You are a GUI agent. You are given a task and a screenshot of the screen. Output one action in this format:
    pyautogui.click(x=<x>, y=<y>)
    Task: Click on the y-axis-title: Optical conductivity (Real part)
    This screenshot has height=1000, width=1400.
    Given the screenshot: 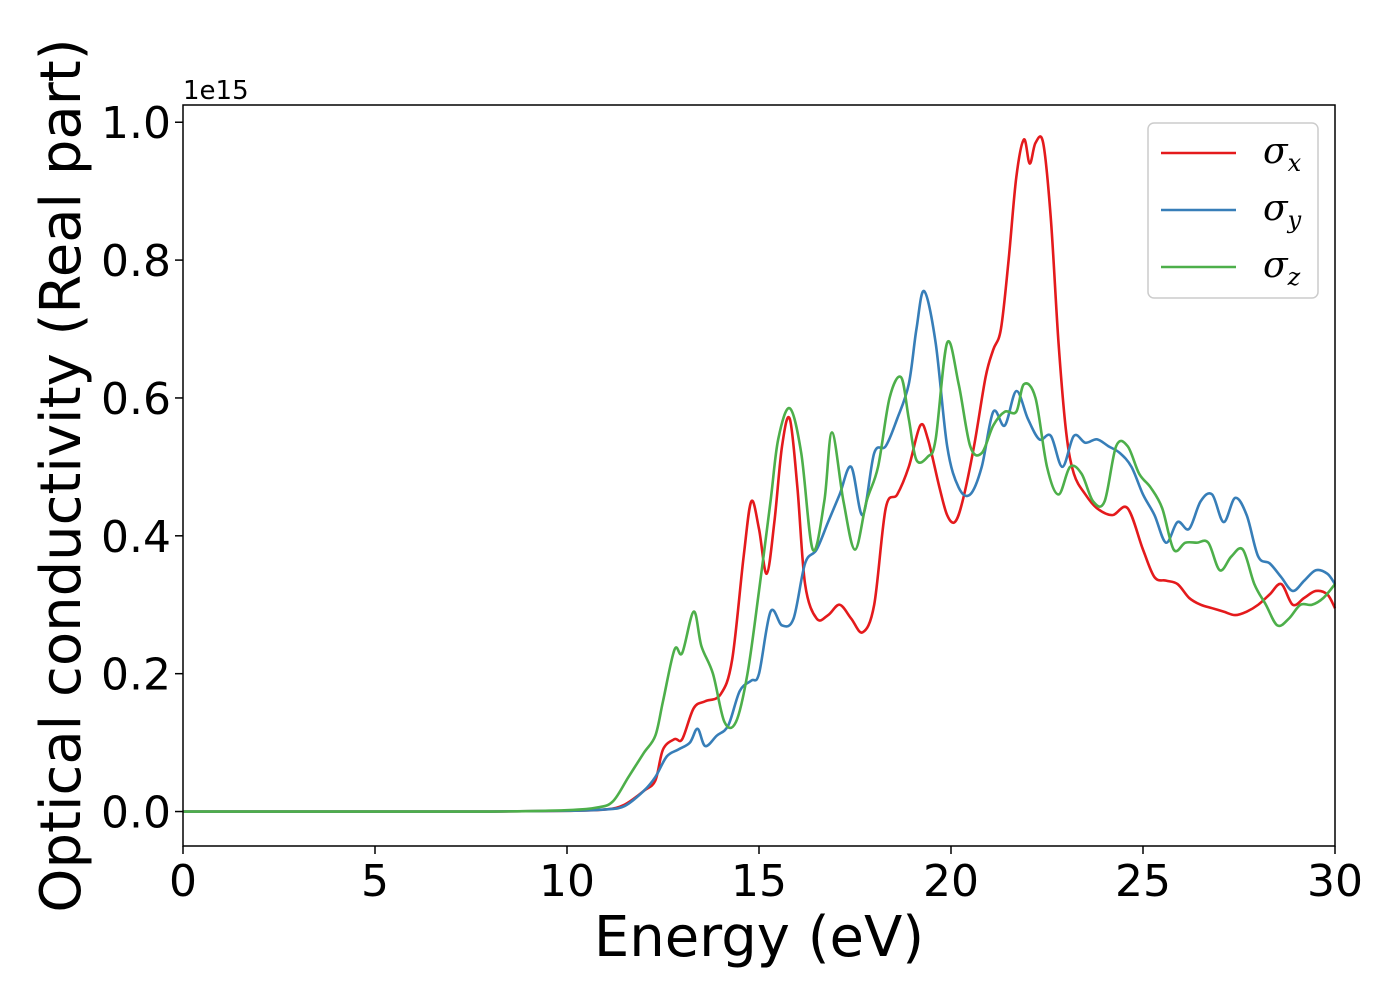 What is the action you would take?
    pyautogui.click(x=61, y=475)
    